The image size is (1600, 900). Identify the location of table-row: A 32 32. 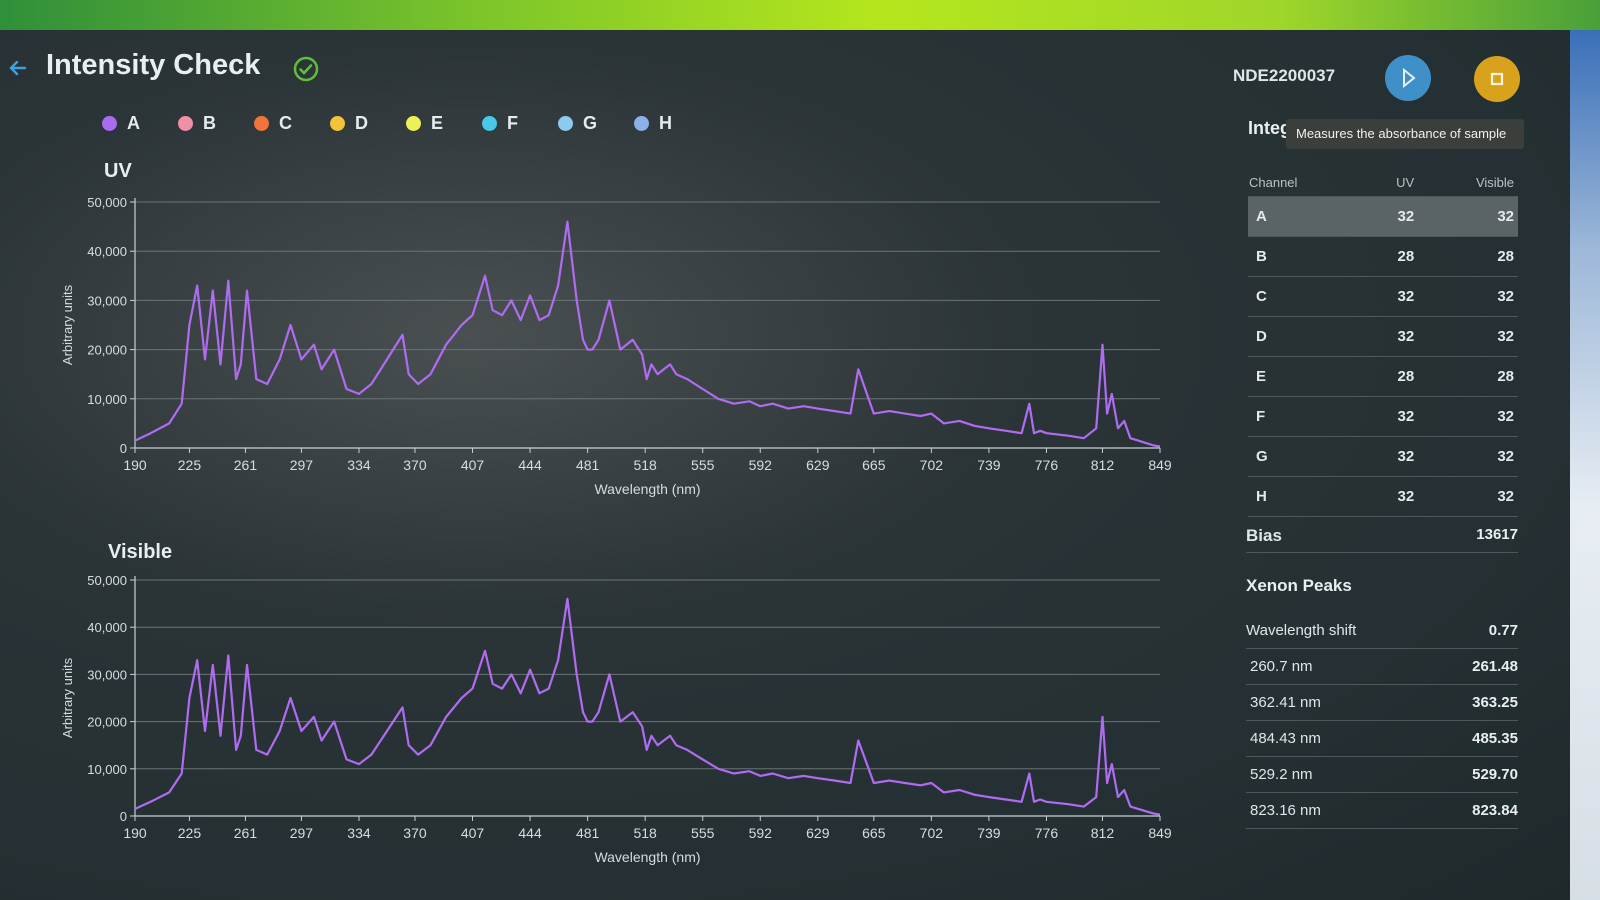
(1383, 216).